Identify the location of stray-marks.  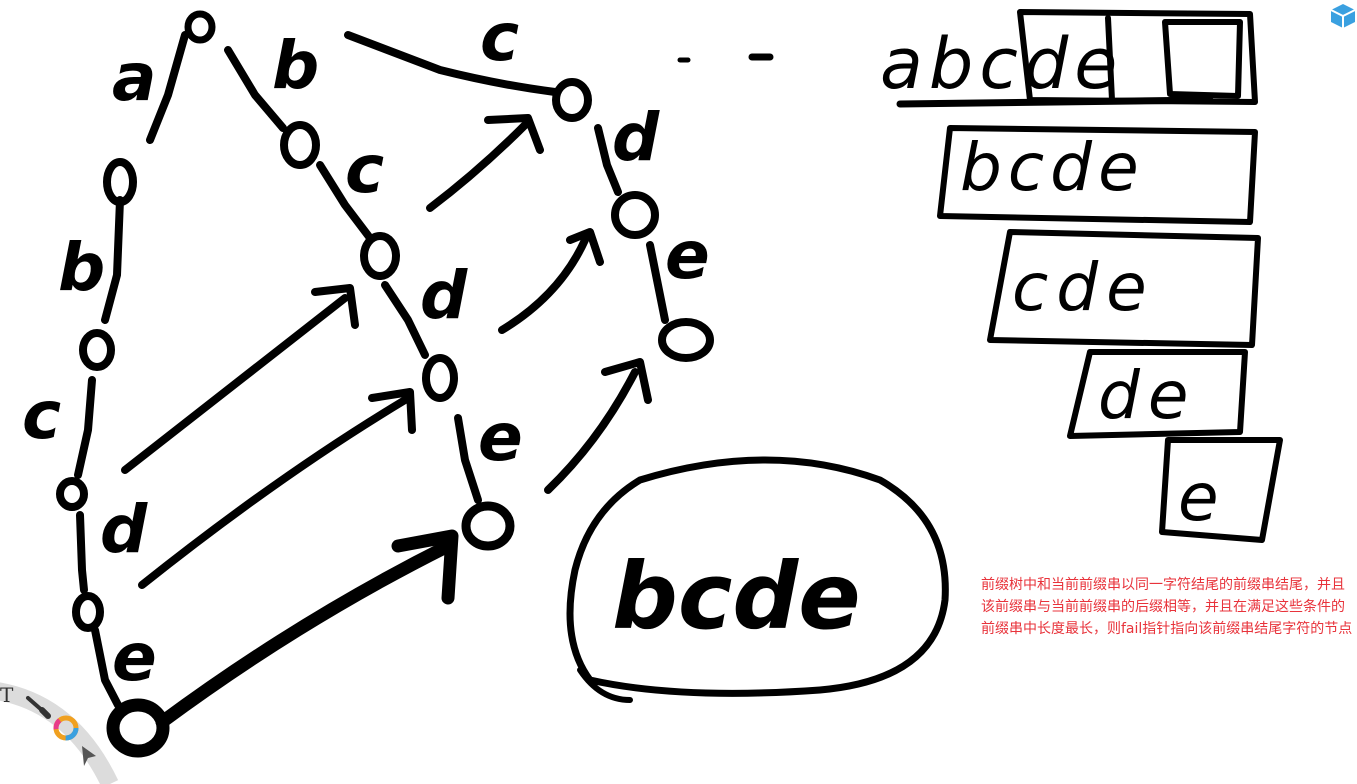
(725, 58).